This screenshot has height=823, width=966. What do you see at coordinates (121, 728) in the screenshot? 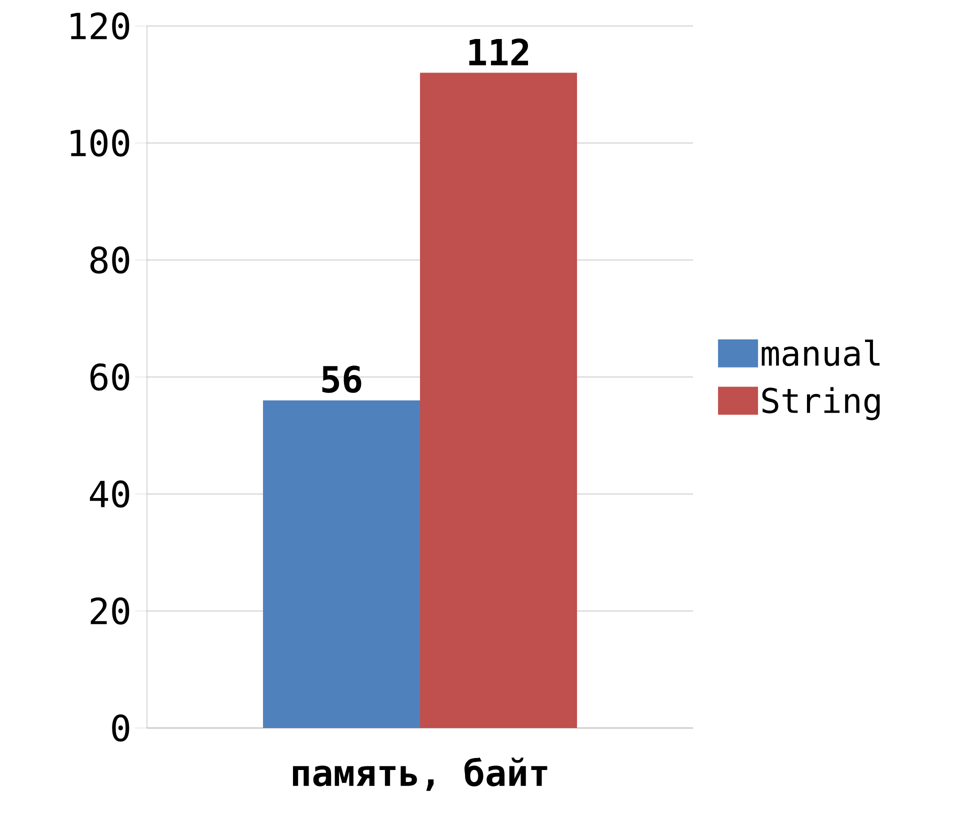
I see `y-tick-label: 0` at bounding box center [121, 728].